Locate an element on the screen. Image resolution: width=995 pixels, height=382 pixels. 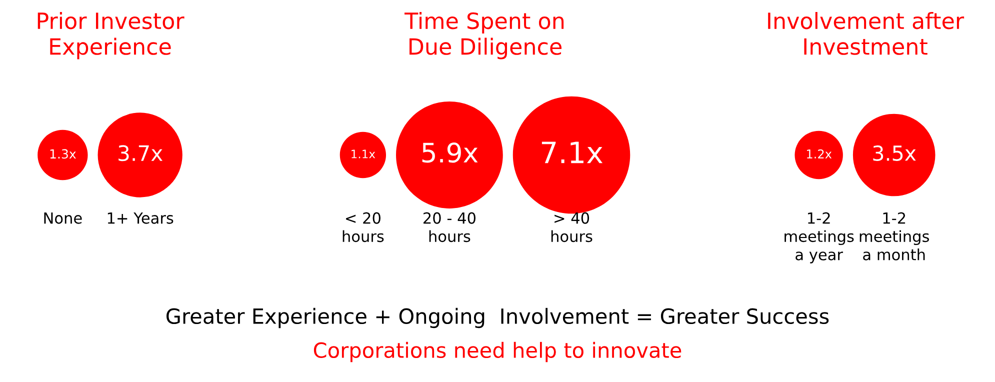
text: Corporations need help to innovate is located at coordinates (498, 352).